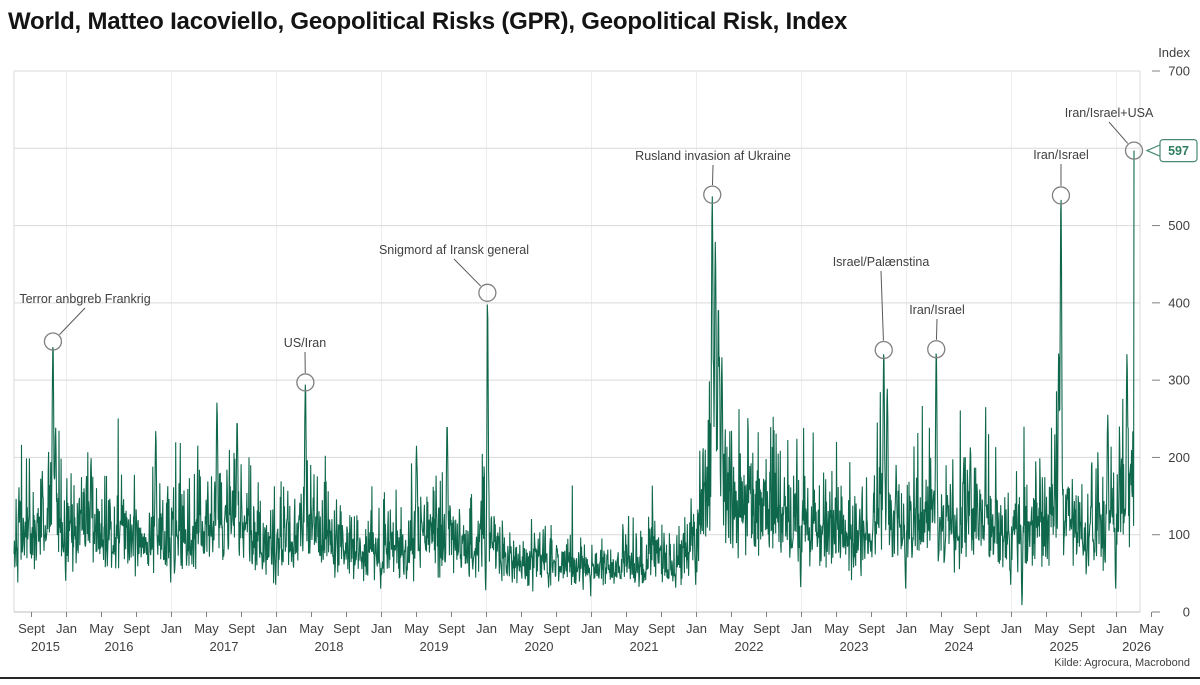 This screenshot has height=685, width=1200. Describe the element at coordinates (1174, 52) in the screenshot. I see `y-axis-unit-label: Index` at that location.